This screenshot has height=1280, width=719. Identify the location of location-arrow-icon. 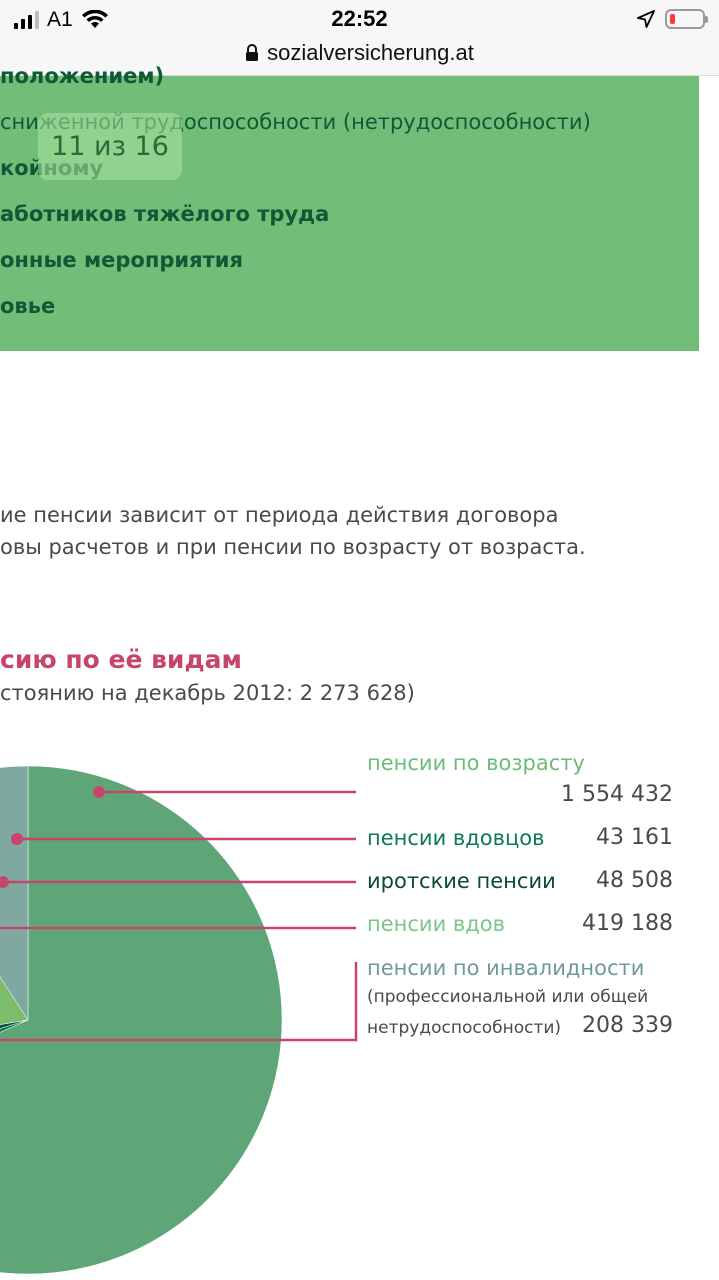
(646, 19).